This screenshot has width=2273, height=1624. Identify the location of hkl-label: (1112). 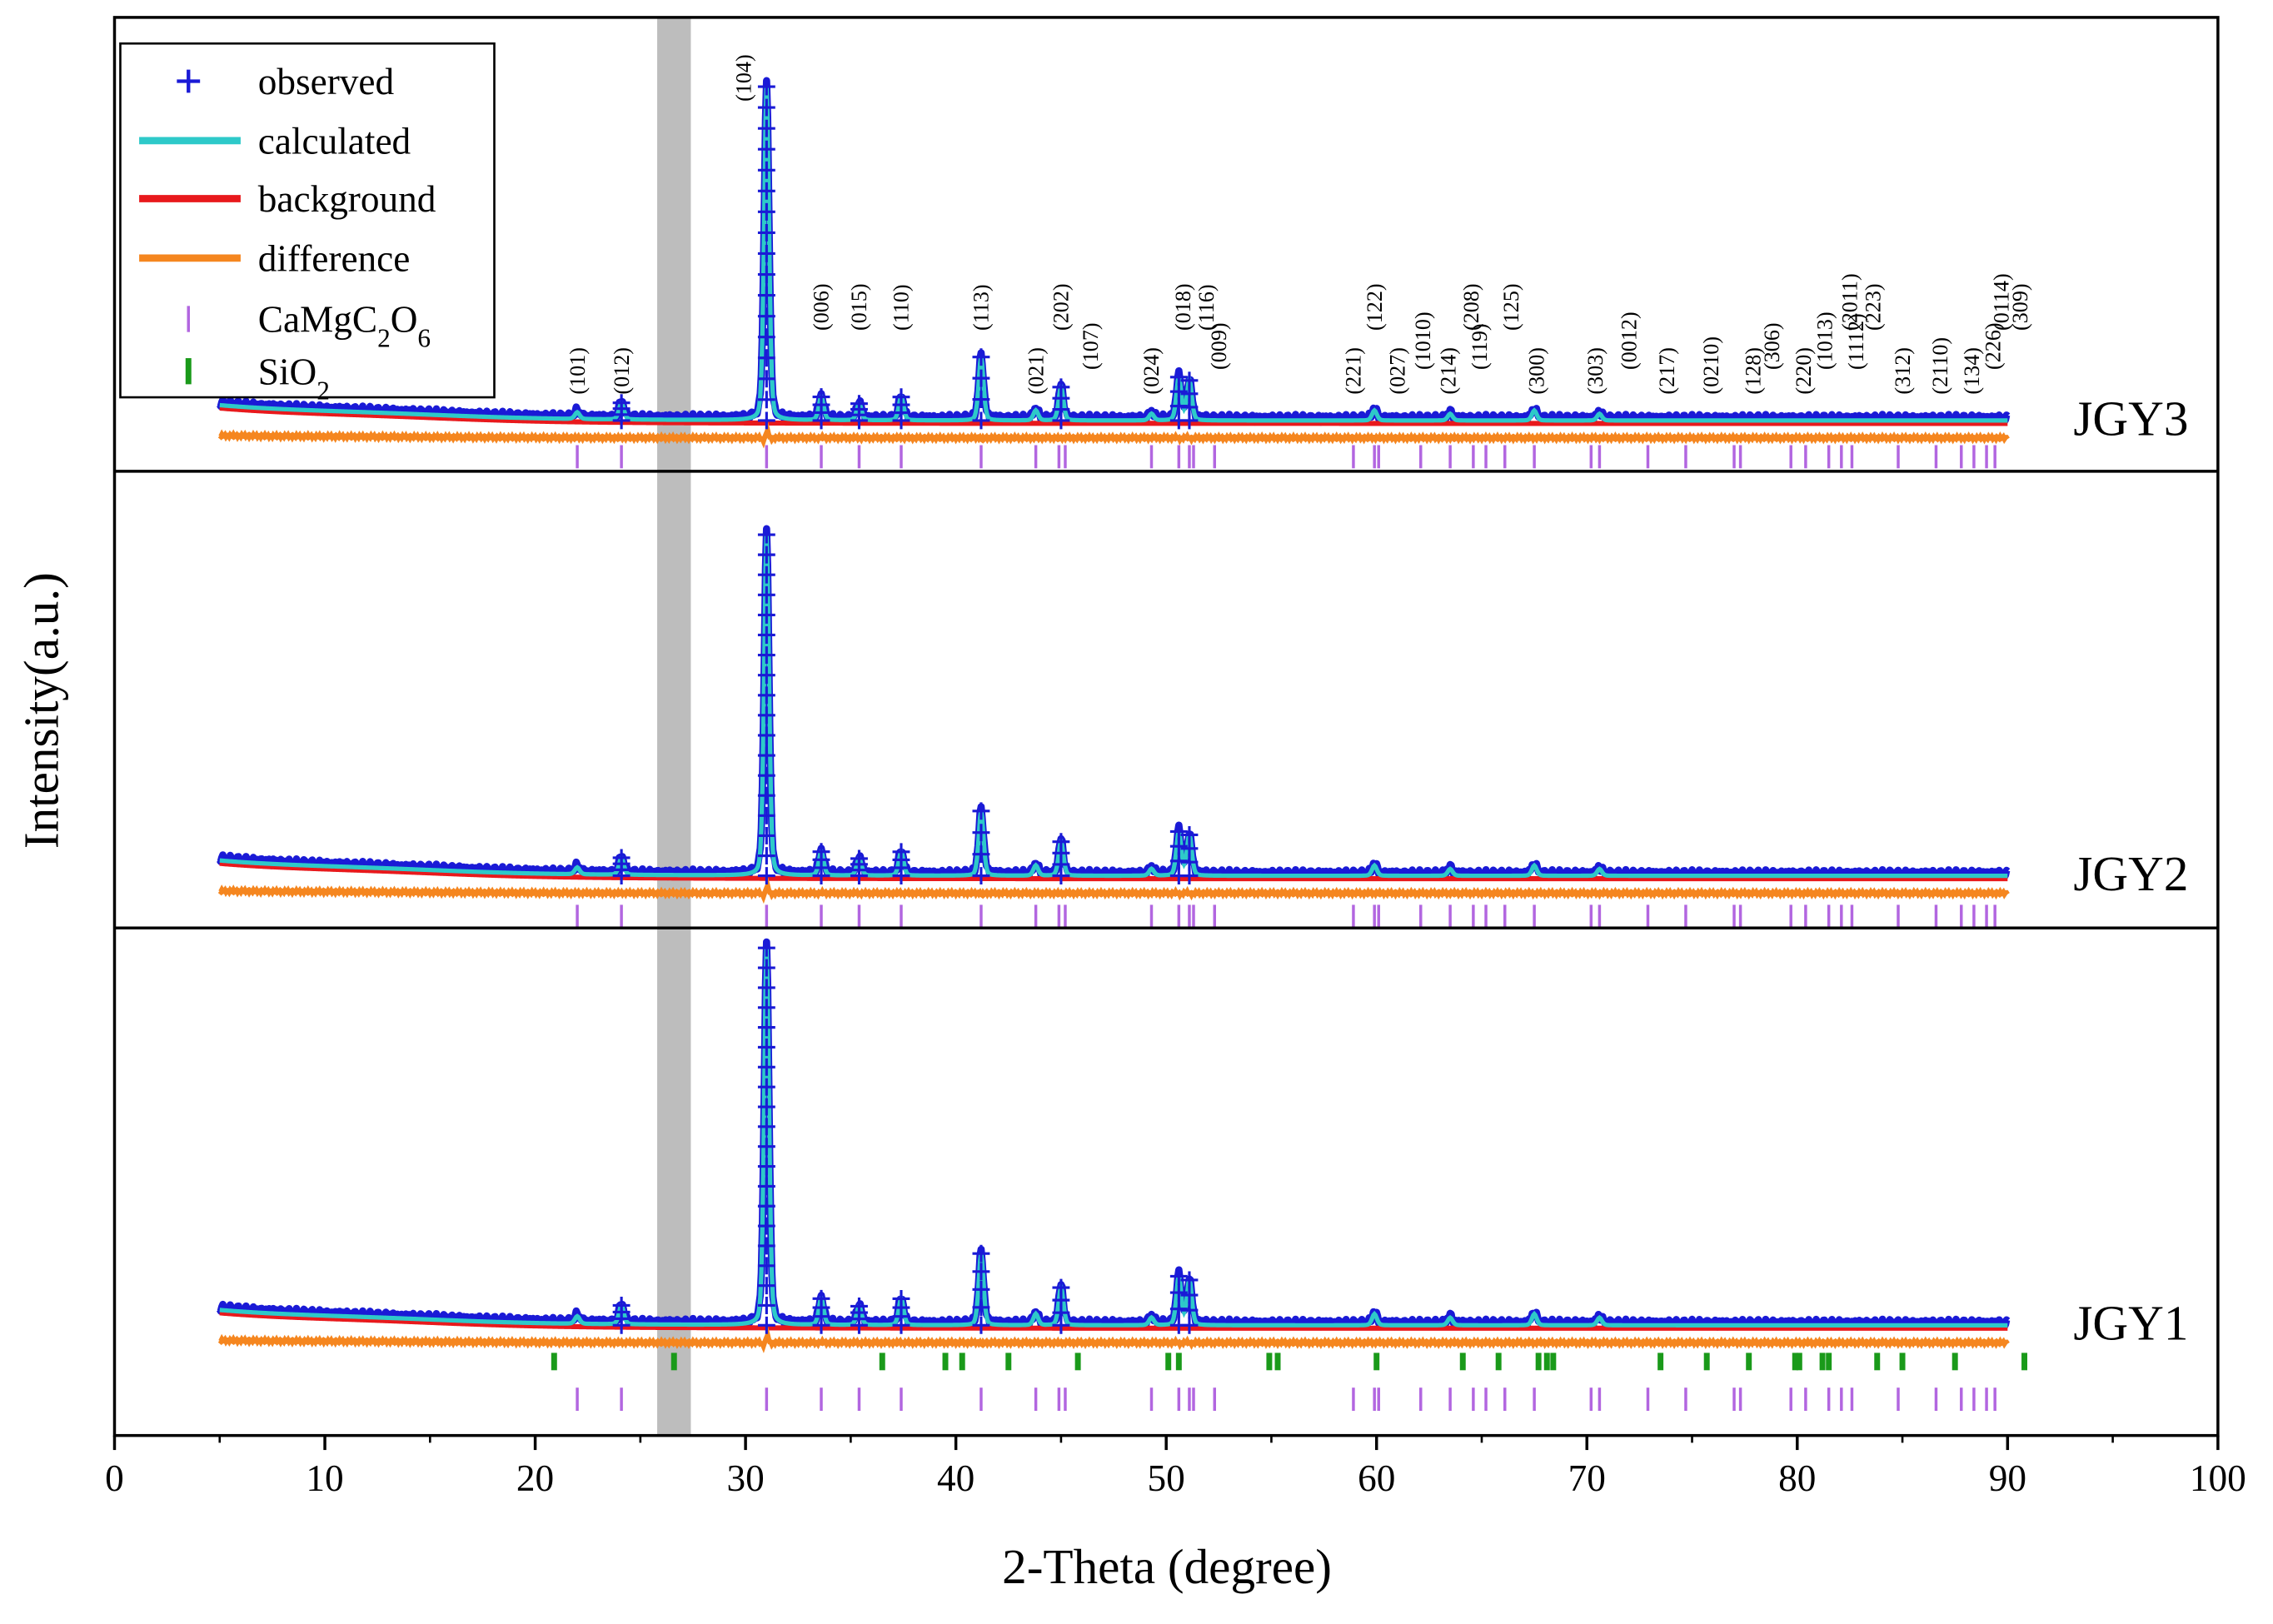
(1856, 342).